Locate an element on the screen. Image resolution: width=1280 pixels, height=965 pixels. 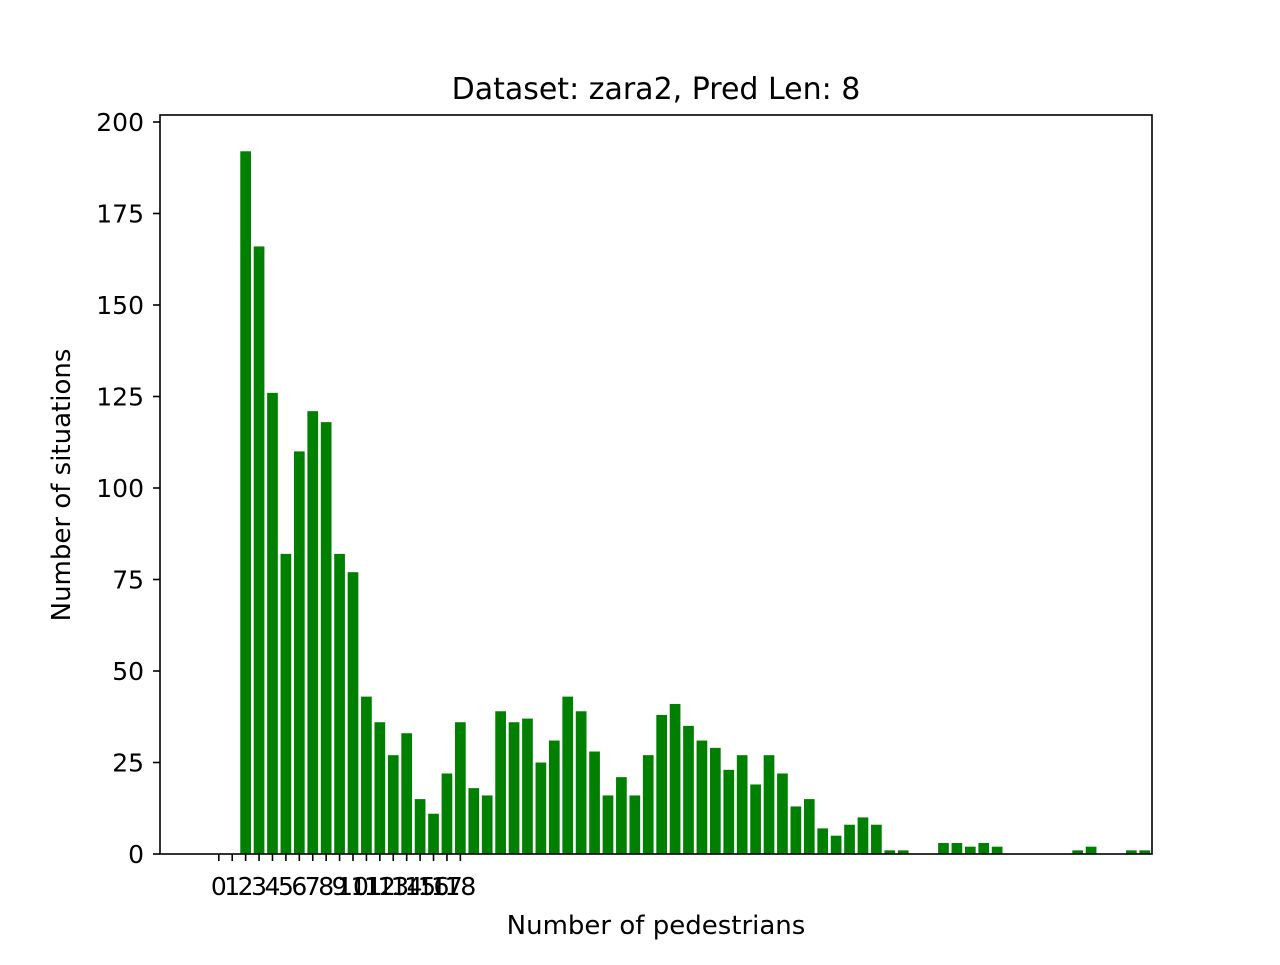
x-tick-label: 15 is located at coordinates (420, 886).